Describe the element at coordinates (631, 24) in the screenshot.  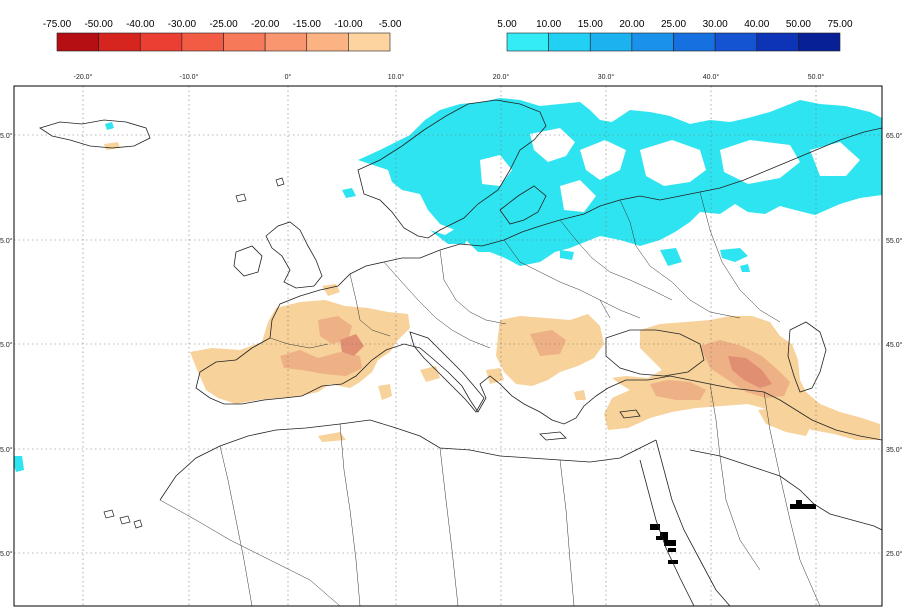
I see `positive-colorbar-label: 20.00` at that location.